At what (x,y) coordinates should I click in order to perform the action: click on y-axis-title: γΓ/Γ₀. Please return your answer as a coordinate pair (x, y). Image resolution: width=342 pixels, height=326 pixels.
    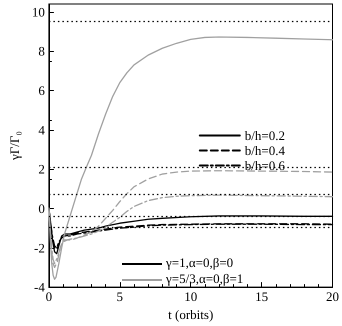
    Looking at the image, I should click on (14, 146).